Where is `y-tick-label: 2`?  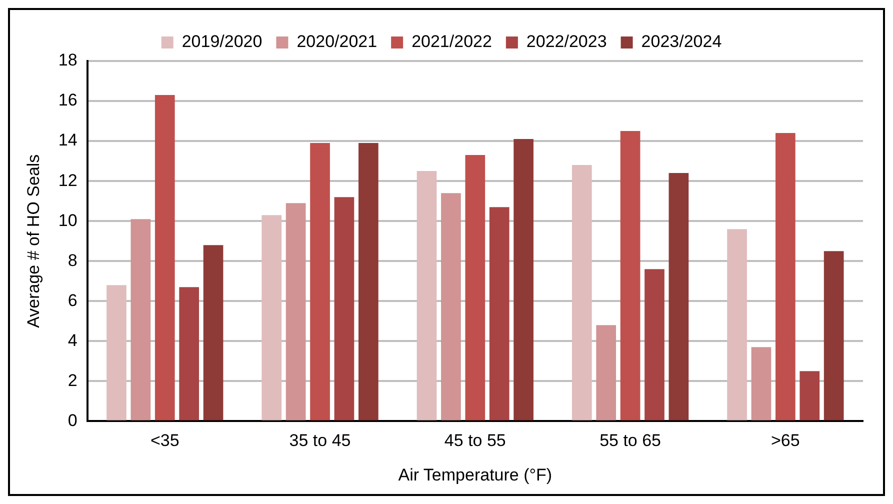 y-tick-label: 2 is located at coordinates (73, 380).